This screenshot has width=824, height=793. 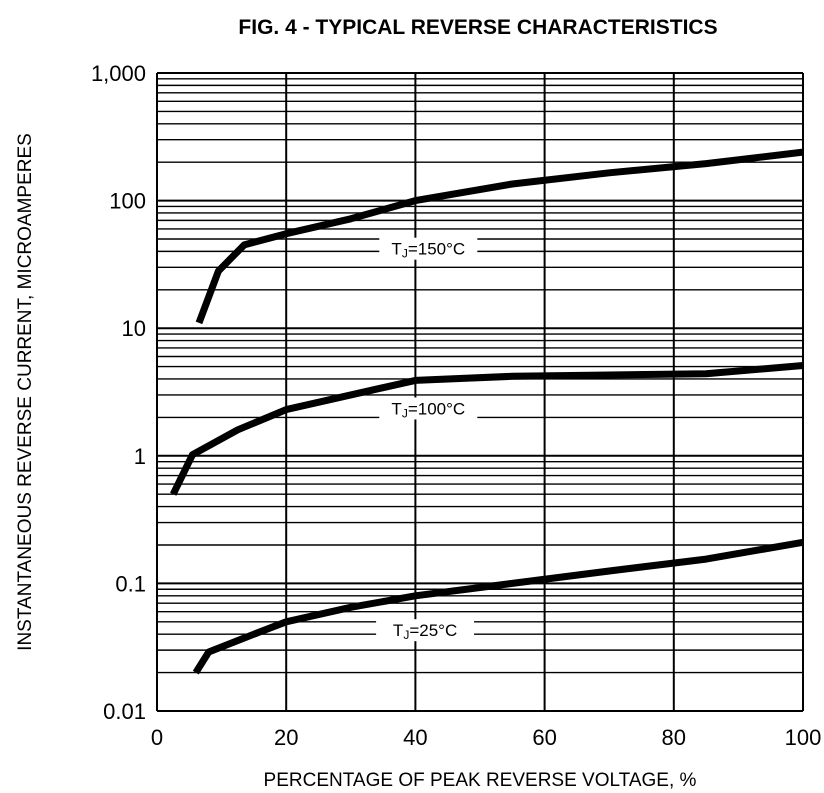 What do you see at coordinates (140, 456) in the screenshot?
I see `y-tick-label: 1` at bounding box center [140, 456].